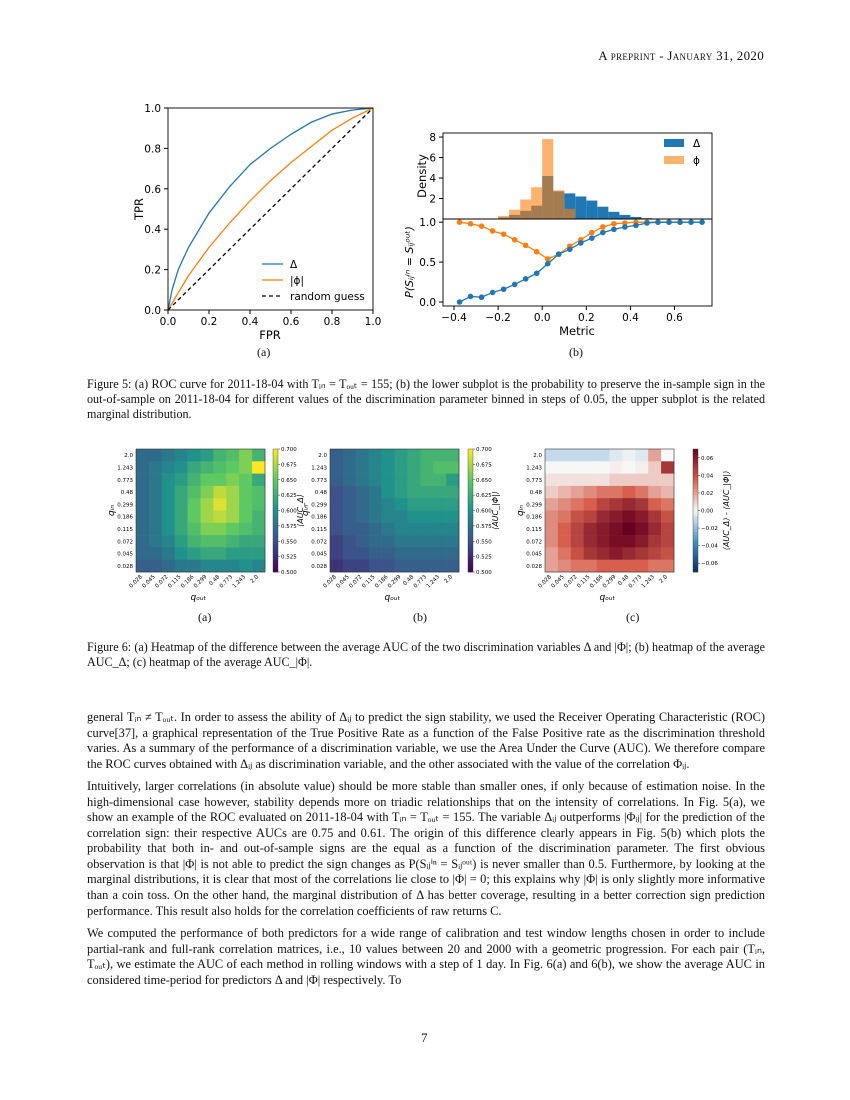  What do you see at coordinates (674, 143) in the screenshot?
I see `legend-swatch` at bounding box center [674, 143].